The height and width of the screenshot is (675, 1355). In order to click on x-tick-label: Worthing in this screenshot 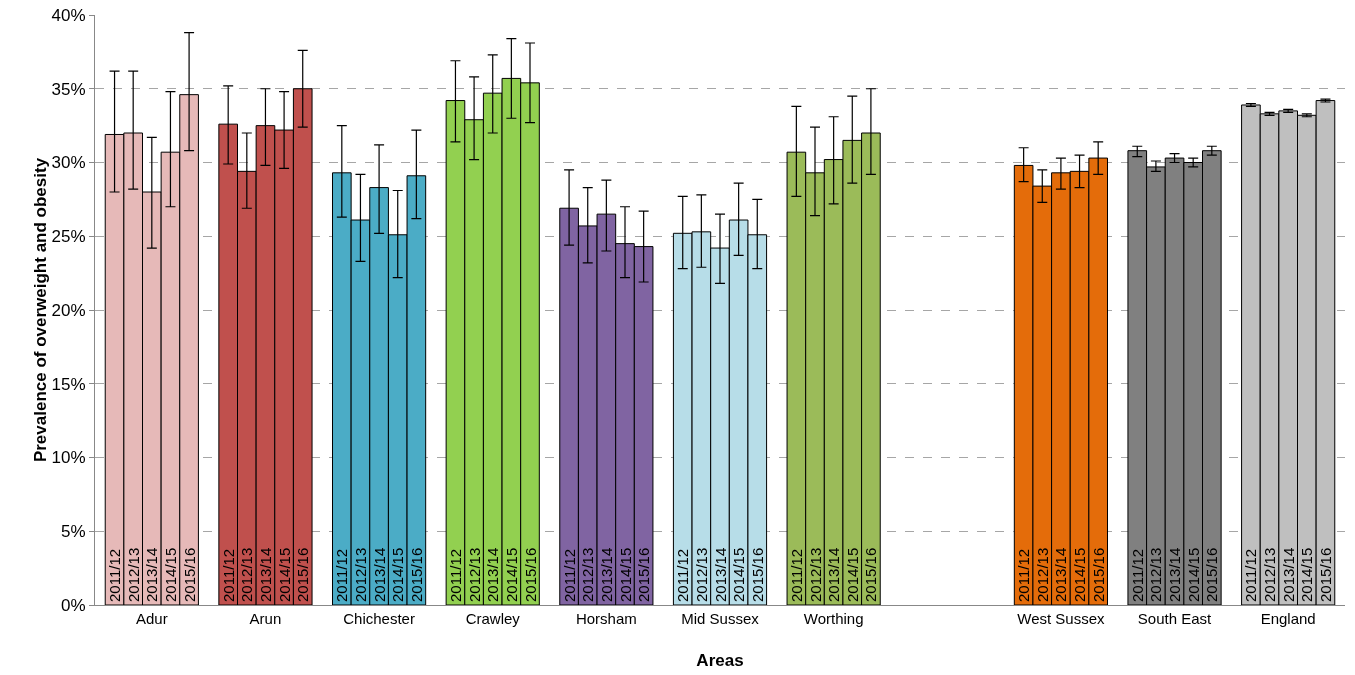, I will do `click(833, 618)`.